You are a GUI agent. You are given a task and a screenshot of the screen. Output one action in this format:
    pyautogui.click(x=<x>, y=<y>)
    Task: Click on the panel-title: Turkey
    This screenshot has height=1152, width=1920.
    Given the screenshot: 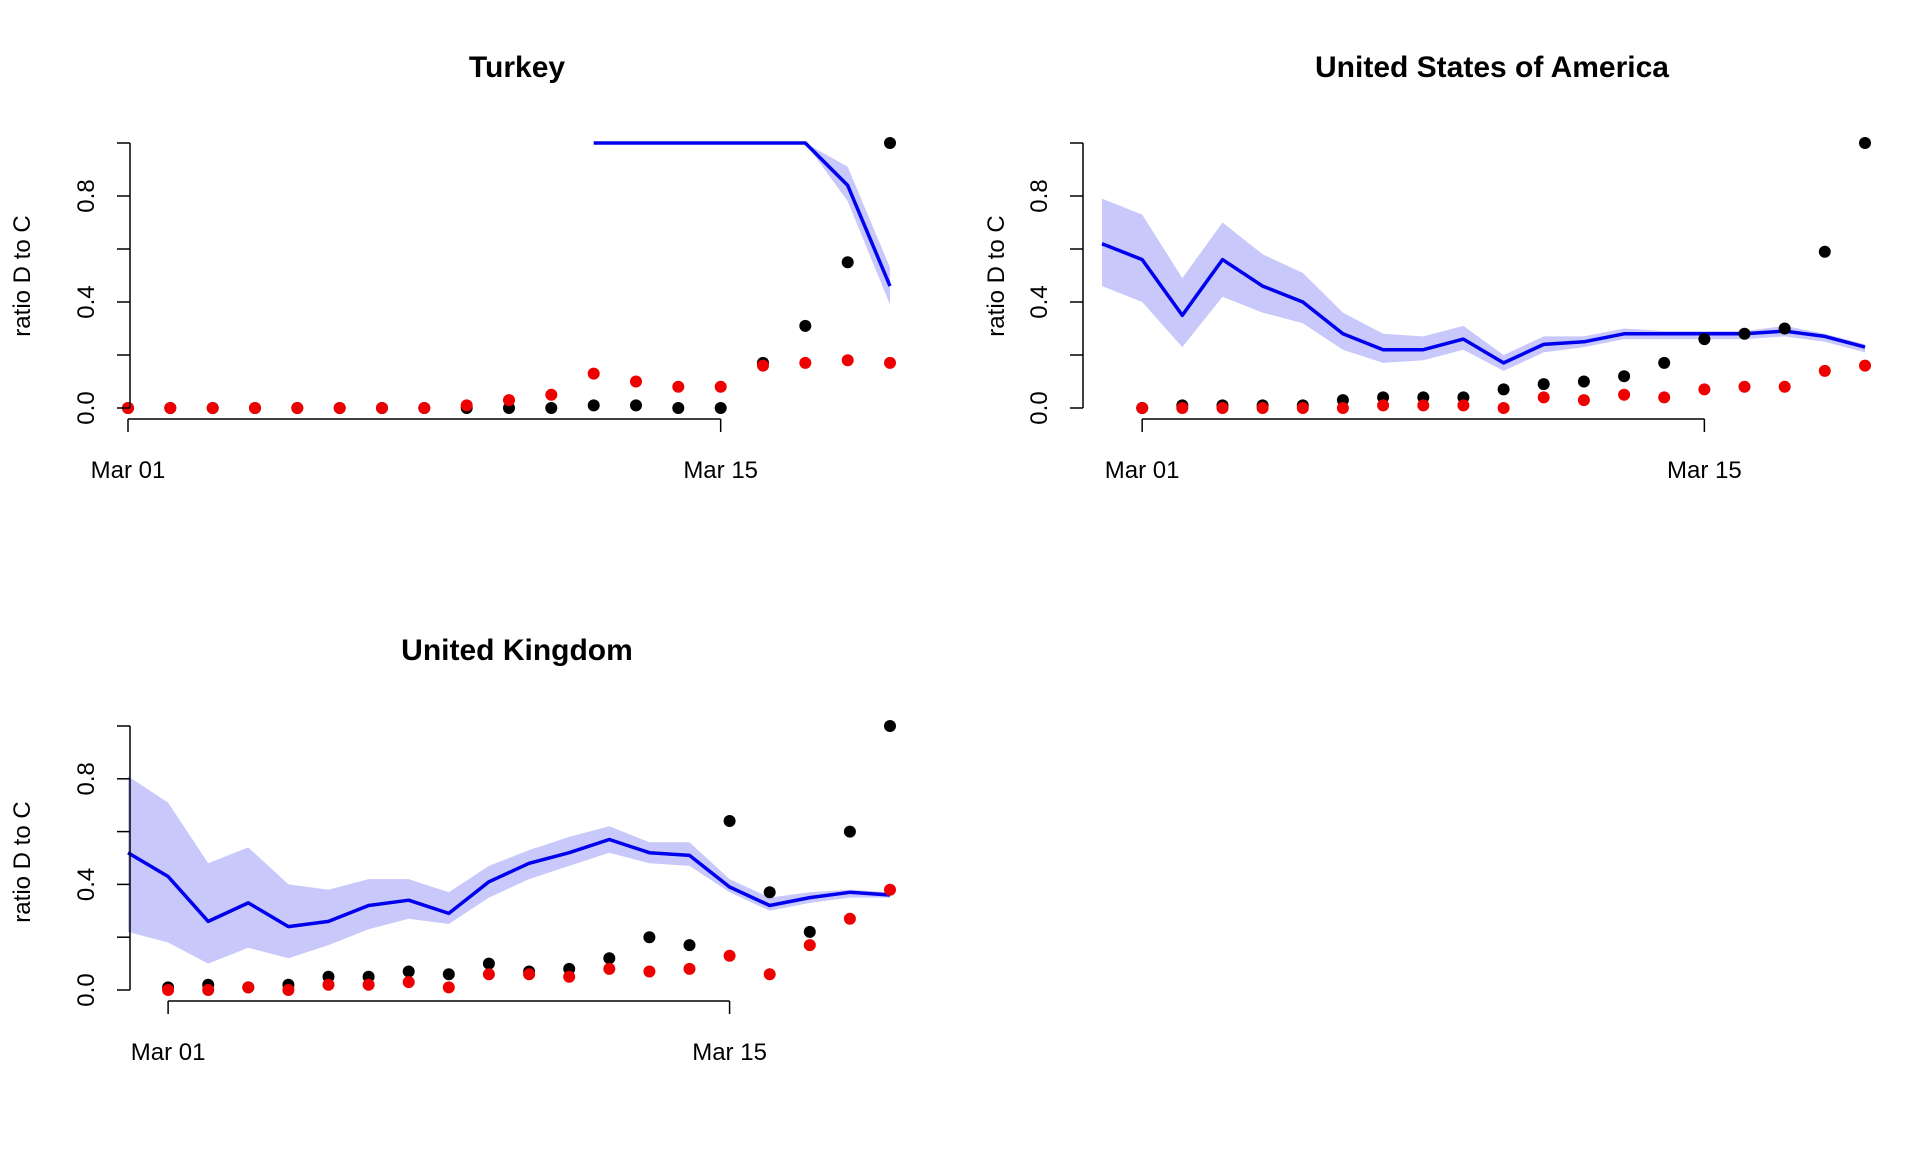 What is the action you would take?
    pyautogui.click(x=517, y=67)
    